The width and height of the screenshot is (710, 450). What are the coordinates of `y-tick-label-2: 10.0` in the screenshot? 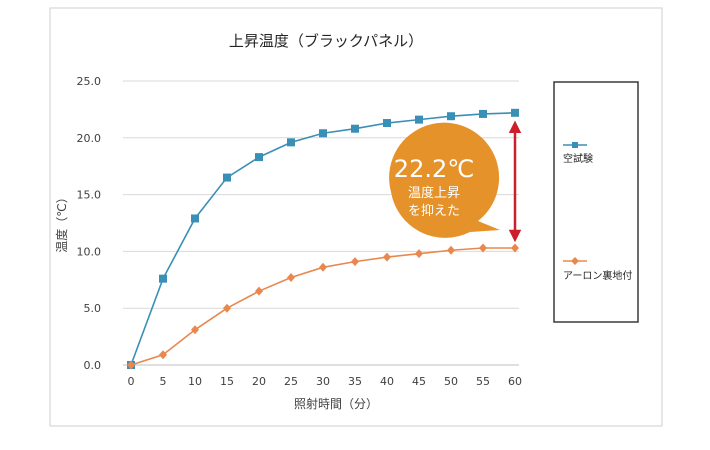 It's located at (89, 251).